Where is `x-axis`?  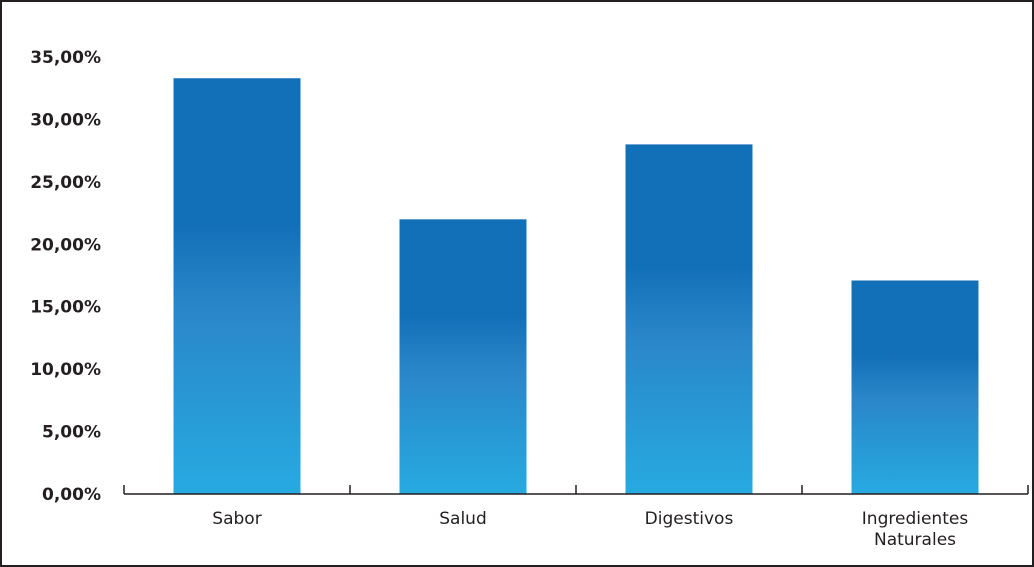
x-axis is located at coordinates (576, 490).